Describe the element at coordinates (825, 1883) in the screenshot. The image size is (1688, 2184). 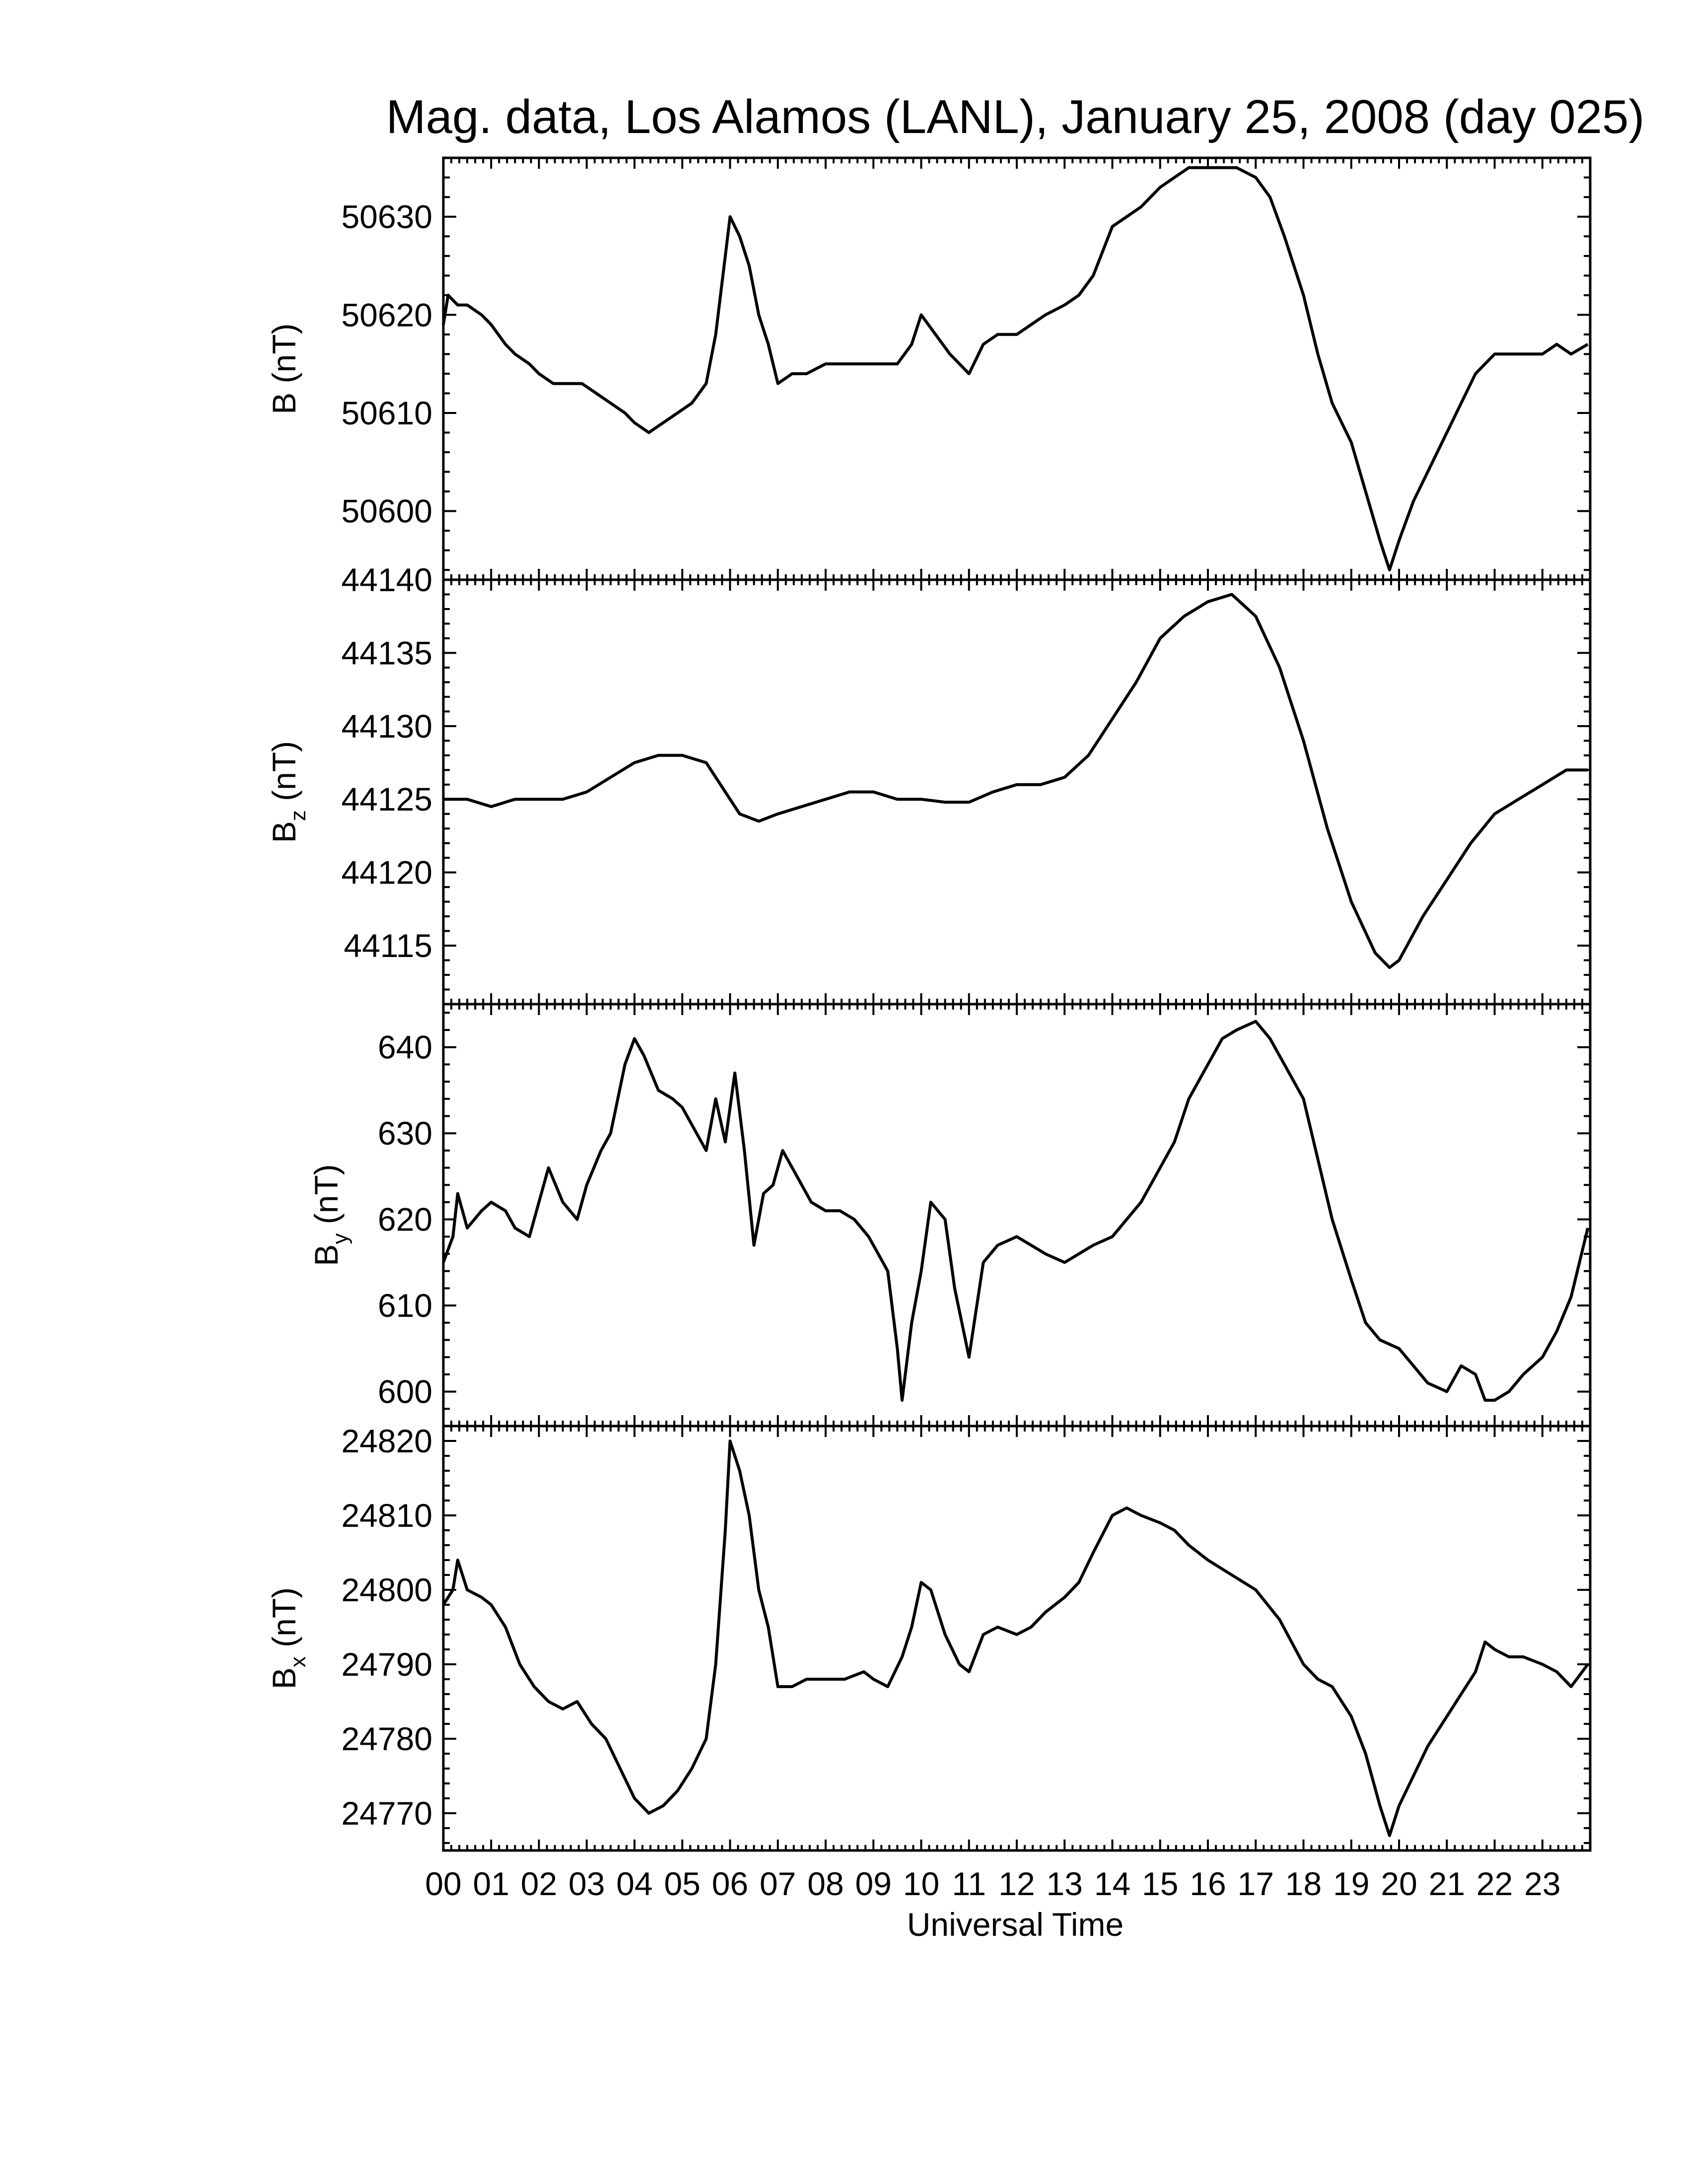
I see `x-tick-label: 08` at that location.